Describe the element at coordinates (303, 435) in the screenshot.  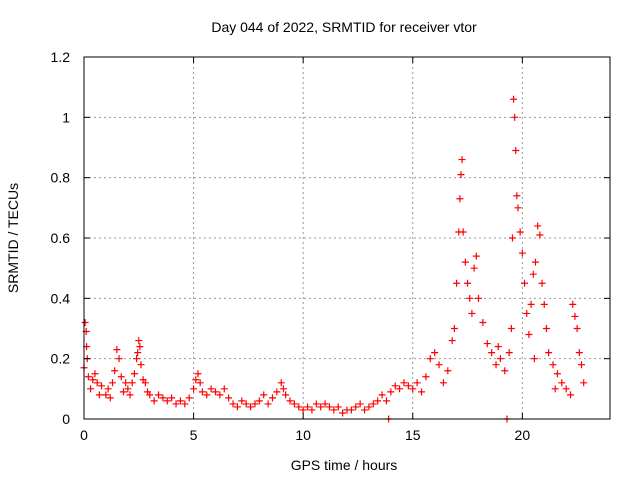
I see `x-tick-label: 10` at that location.